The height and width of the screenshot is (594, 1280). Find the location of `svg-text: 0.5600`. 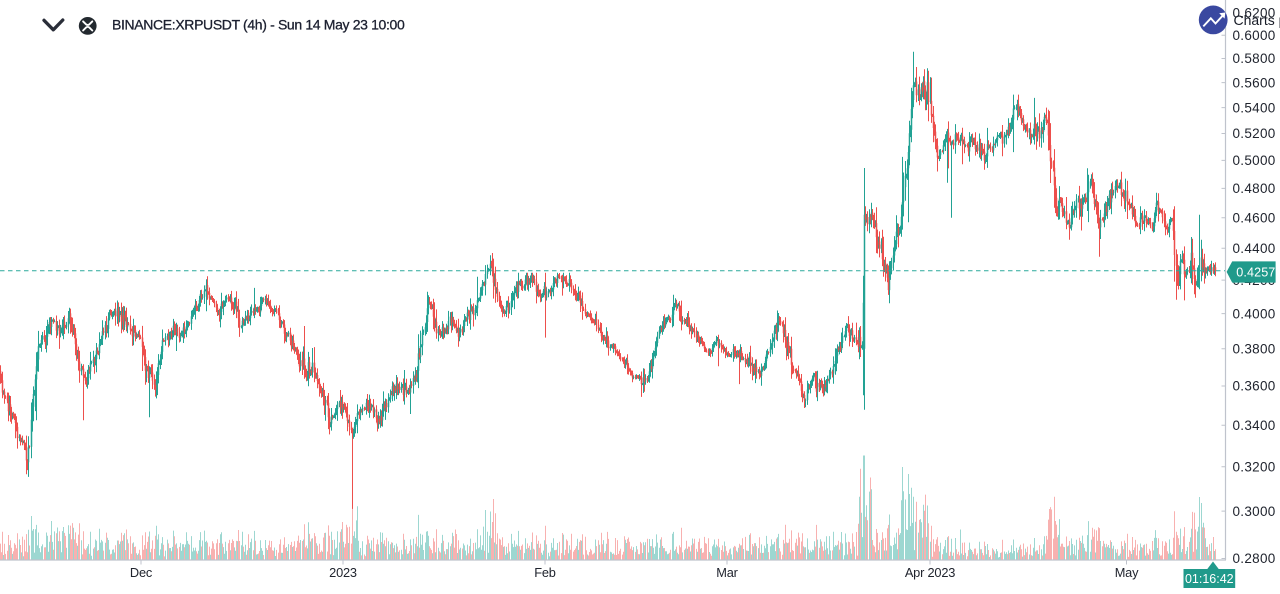

svg-text: 0.5600 is located at coordinates (1254, 82).